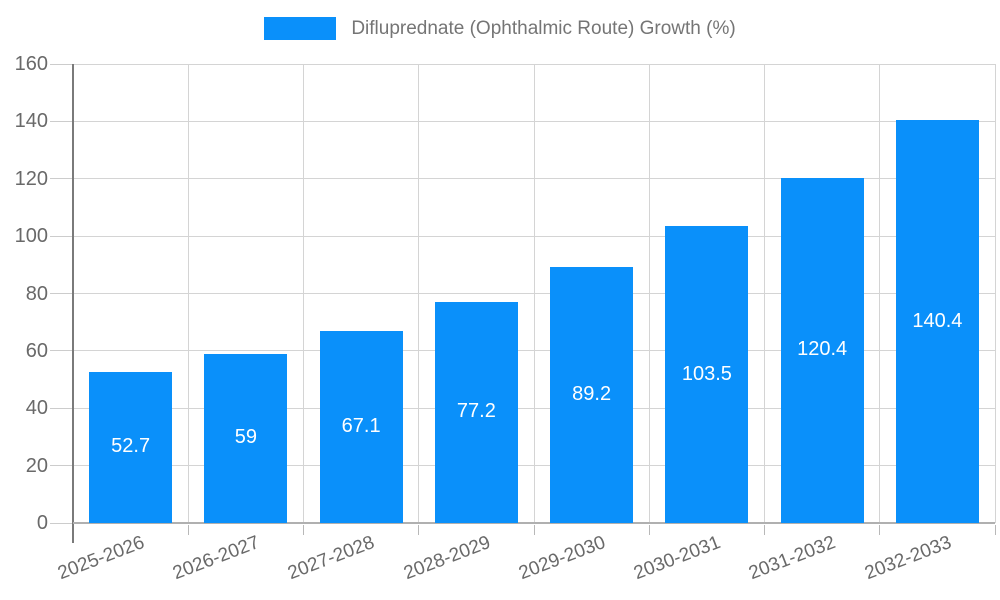 This screenshot has height=600, width=1000. Describe the element at coordinates (36, 465) in the screenshot. I see `y-axis-tick-label: 20` at that location.